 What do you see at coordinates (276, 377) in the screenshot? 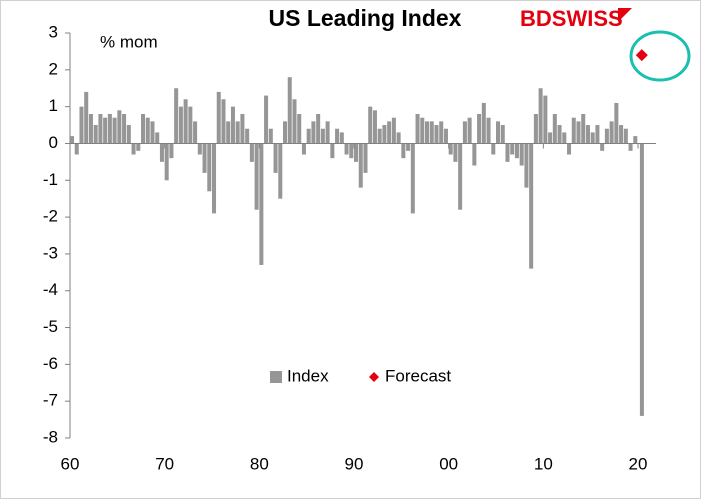
I see `legend-swatch` at bounding box center [276, 377].